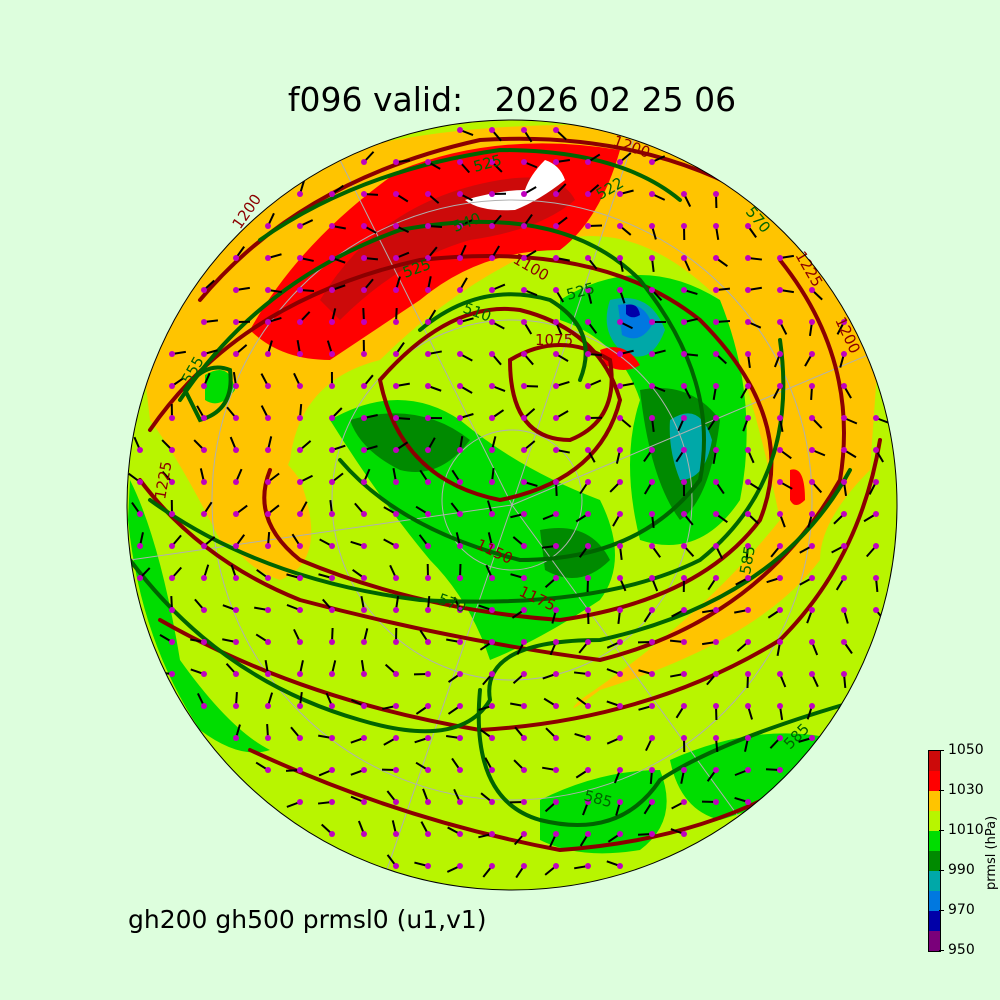 This screenshot has height=1000, width=1000. I want to click on colorbar, so click(934, 851).